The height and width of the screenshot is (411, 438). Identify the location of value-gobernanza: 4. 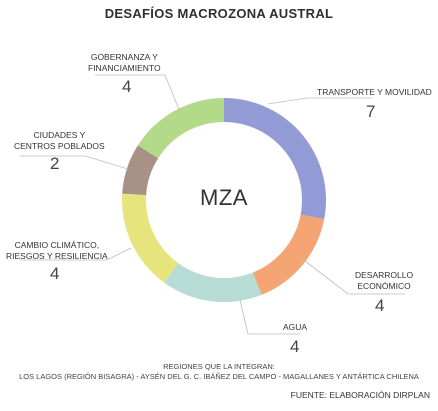
(127, 86).